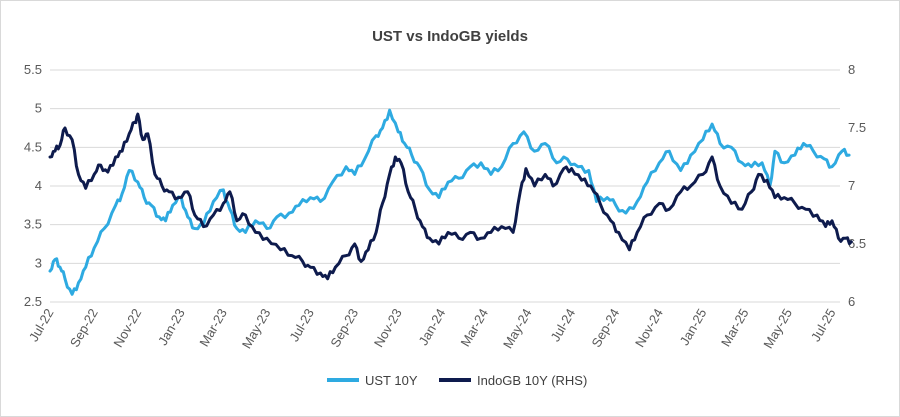 This screenshot has width=900, height=417. Describe the element at coordinates (256, 328) in the screenshot. I see `x-tick-label: May-23` at that location.